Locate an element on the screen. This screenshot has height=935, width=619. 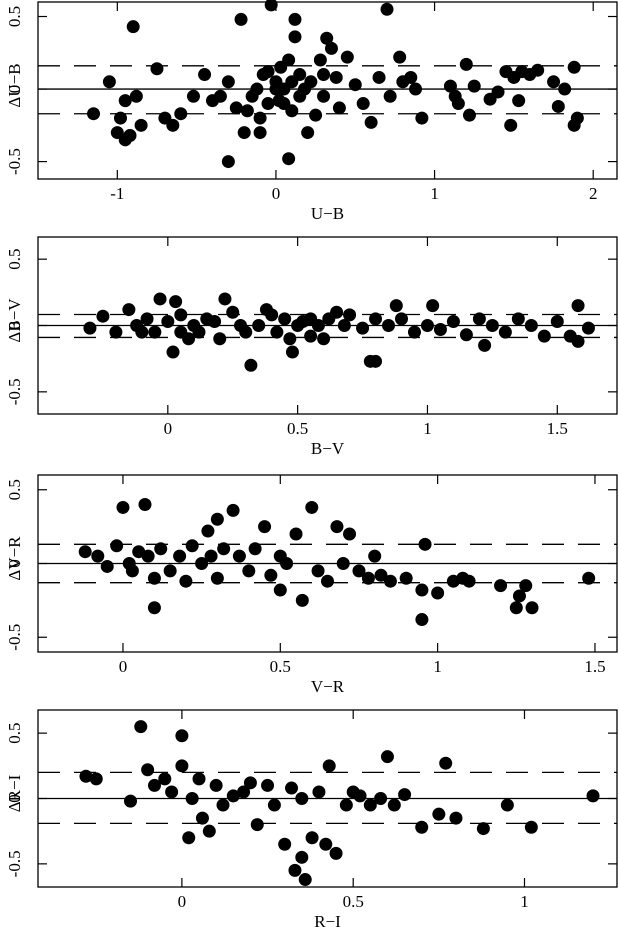
y-axis-label: ΔR−I is located at coordinates (14, 793).